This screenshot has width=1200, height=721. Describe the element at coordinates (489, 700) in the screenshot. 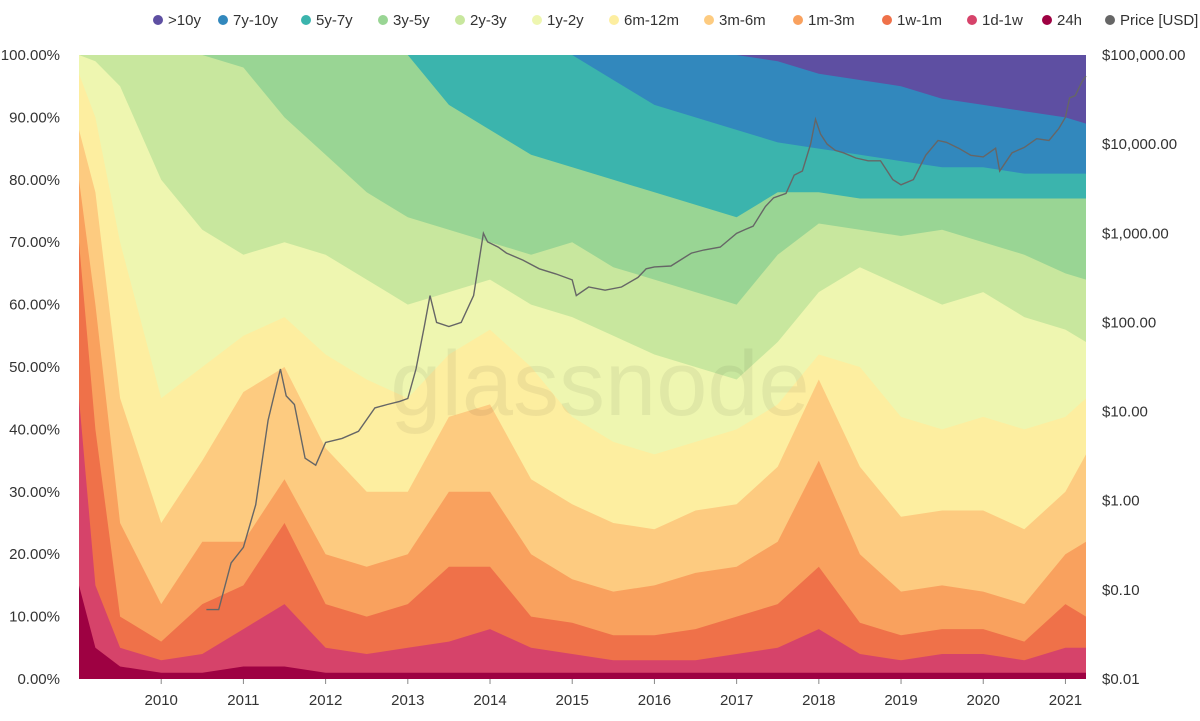

I see `x-tick-label: 2014` at that location.